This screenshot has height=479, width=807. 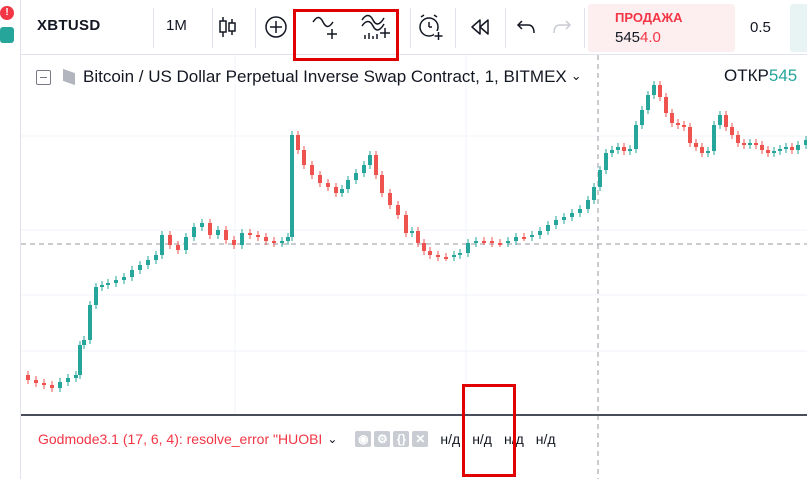 What do you see at coordinates (545, 439) in the screenshot?
I see `indicator-value: н/д` at bounding box center [545, 439].